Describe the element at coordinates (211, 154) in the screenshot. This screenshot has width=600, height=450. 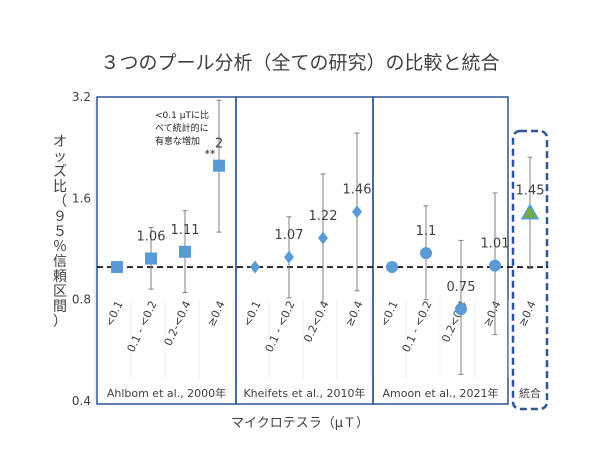
I see `significance-marker: **` at that location.